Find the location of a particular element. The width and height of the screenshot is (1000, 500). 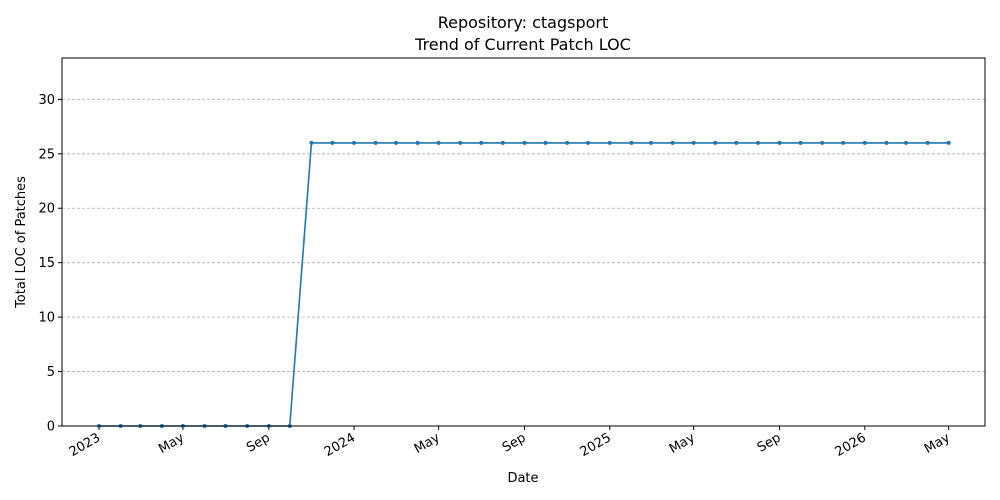

y-tick-label: 0 is located at coordinates (51, 427).